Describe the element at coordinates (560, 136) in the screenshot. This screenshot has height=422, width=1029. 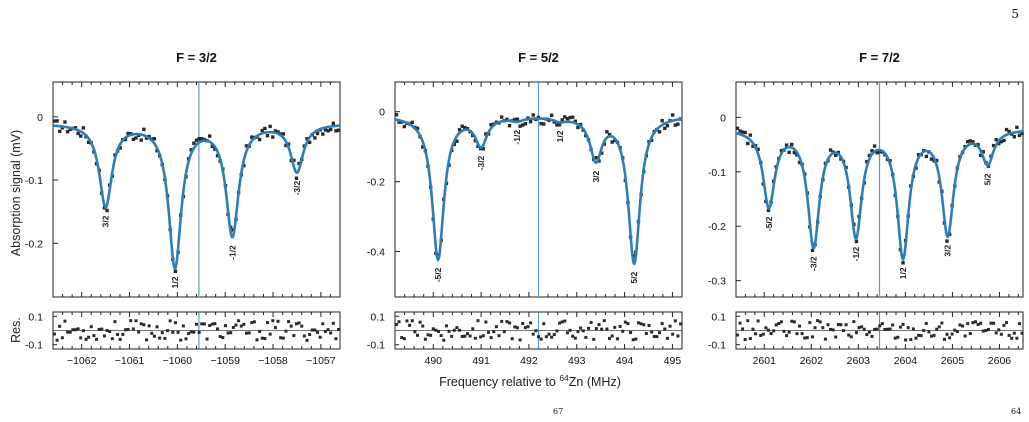
I see `peak-label: 1/2` at that location.